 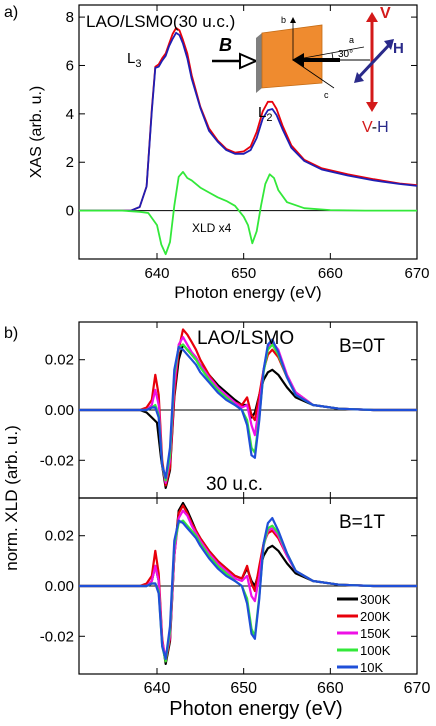 What do you see at coordinates (345, 54) in the screenshot?
I see `angle-label: 30°` at bounding box center [345, 54].